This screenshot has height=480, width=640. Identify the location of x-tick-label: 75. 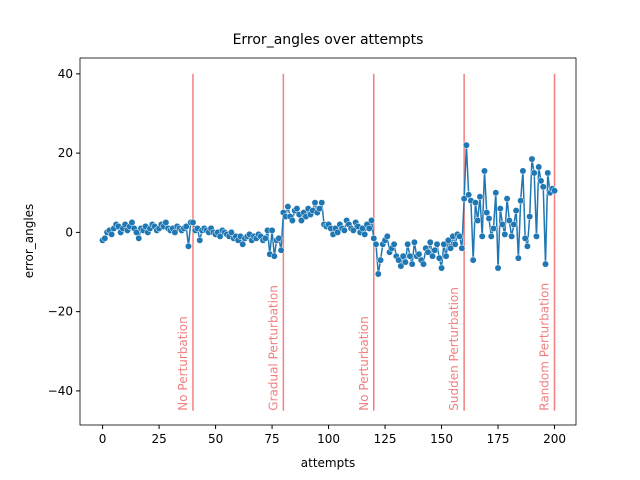
(271, 439).